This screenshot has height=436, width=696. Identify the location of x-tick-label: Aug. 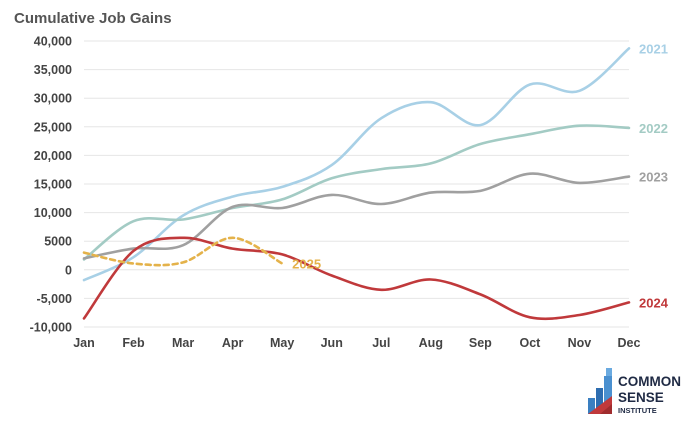
(431, 343).